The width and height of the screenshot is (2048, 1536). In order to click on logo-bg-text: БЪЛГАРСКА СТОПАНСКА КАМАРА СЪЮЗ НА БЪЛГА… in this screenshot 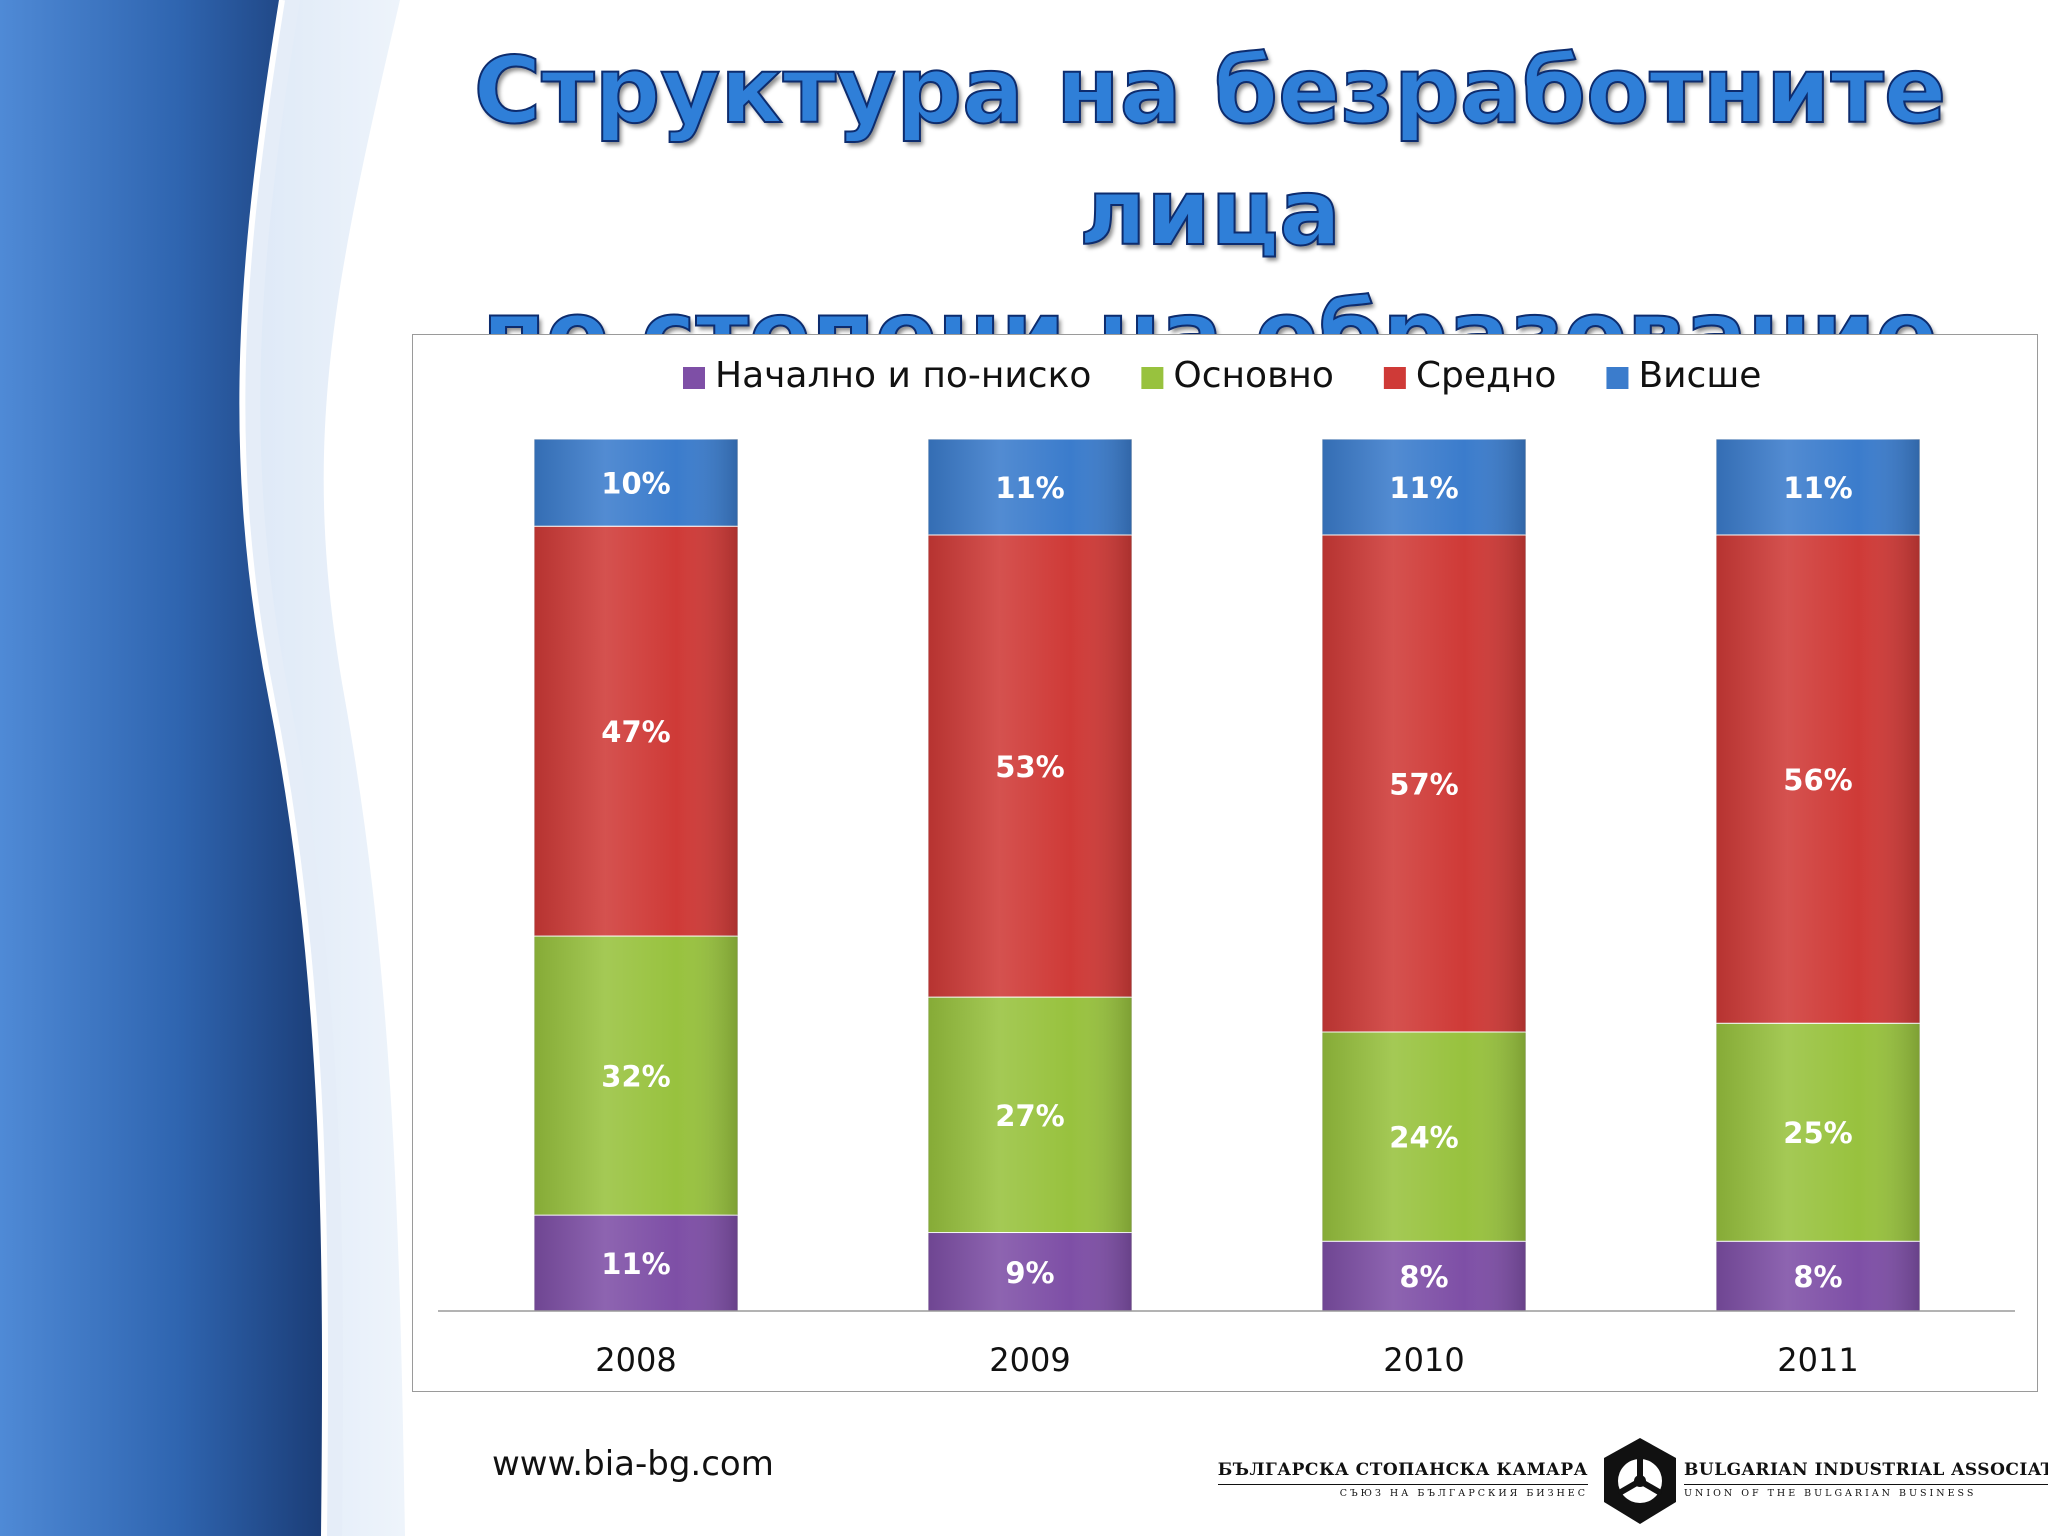, I will do `click(1402, 1479)`.